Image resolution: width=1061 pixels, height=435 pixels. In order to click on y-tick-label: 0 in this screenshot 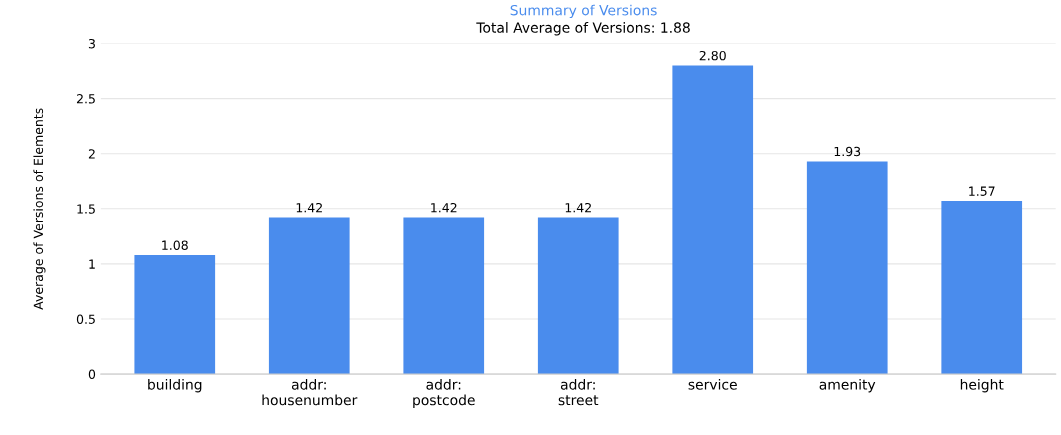, I will do `click(92, 374)`.